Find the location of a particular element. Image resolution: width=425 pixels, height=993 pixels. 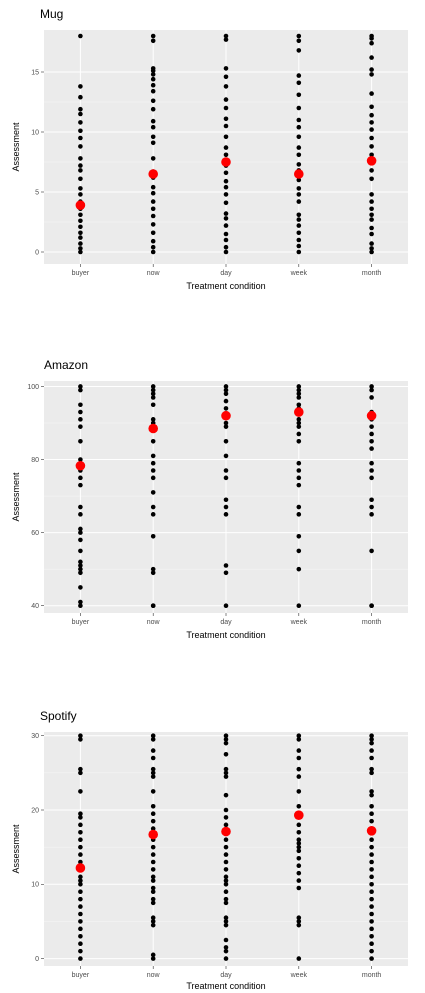

y-ticks: 0 10 20 30 is located at coordinates (37, 848).